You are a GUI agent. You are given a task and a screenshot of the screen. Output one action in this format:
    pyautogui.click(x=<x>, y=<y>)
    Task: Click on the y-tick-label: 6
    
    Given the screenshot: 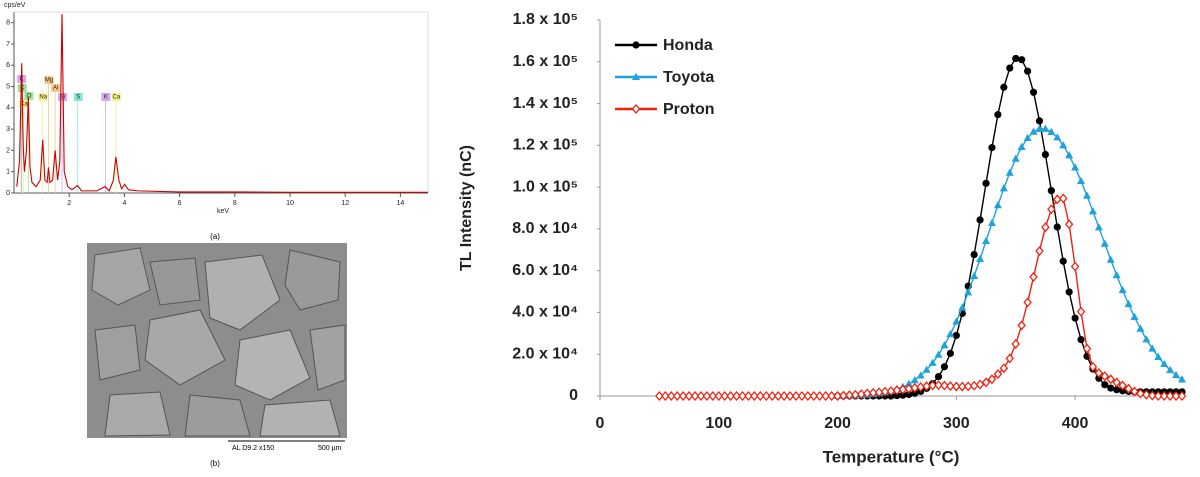 What is the action you would take?
    pyautogui.click(x=8, y=65)
    